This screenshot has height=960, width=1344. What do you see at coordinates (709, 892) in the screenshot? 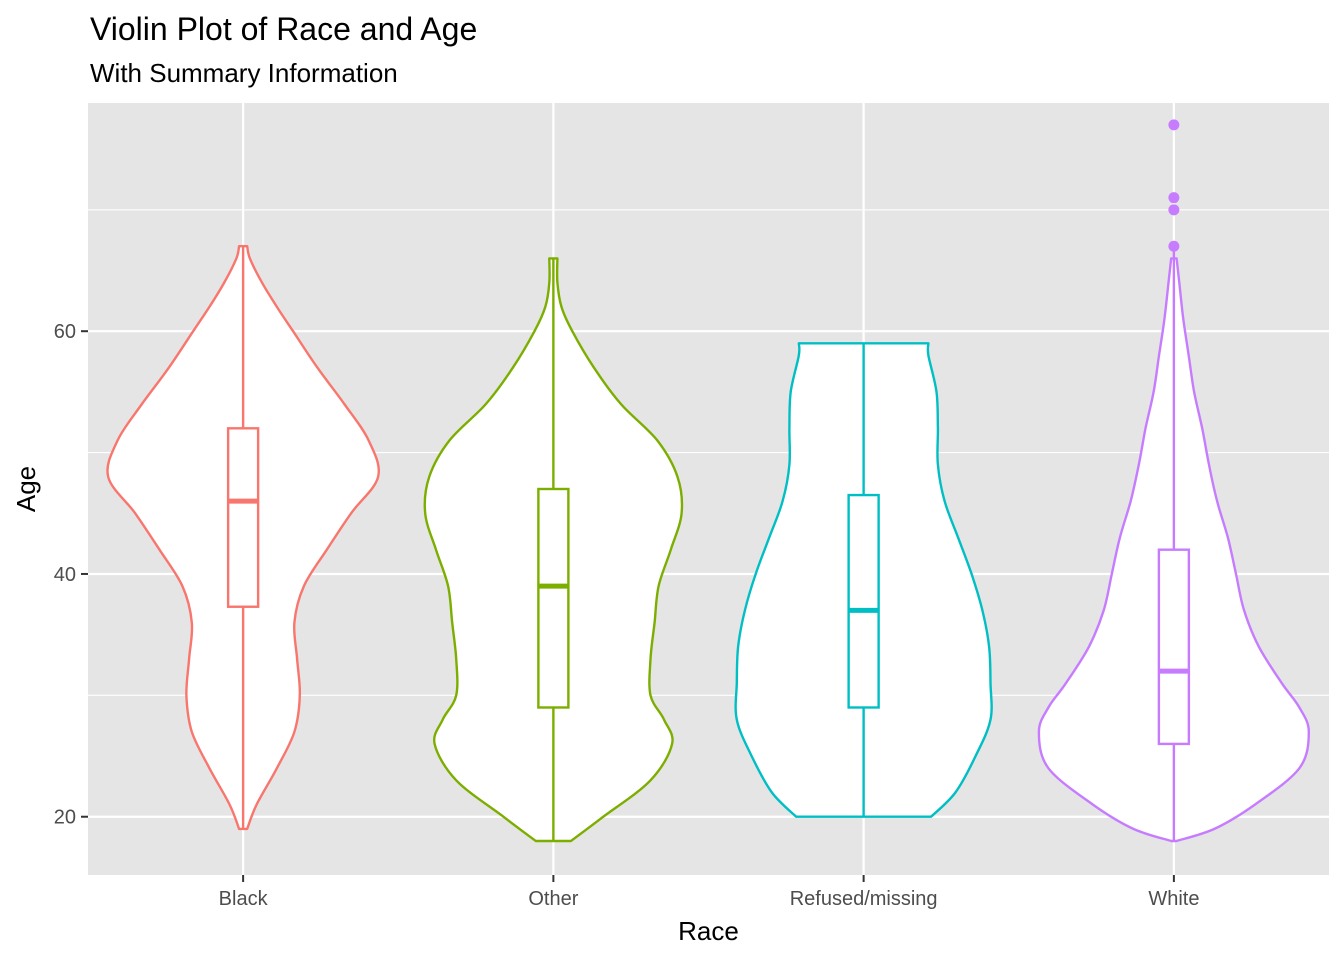
I see `x-axis: Black Other Refused/missing White` at bounding box center [709, 892].